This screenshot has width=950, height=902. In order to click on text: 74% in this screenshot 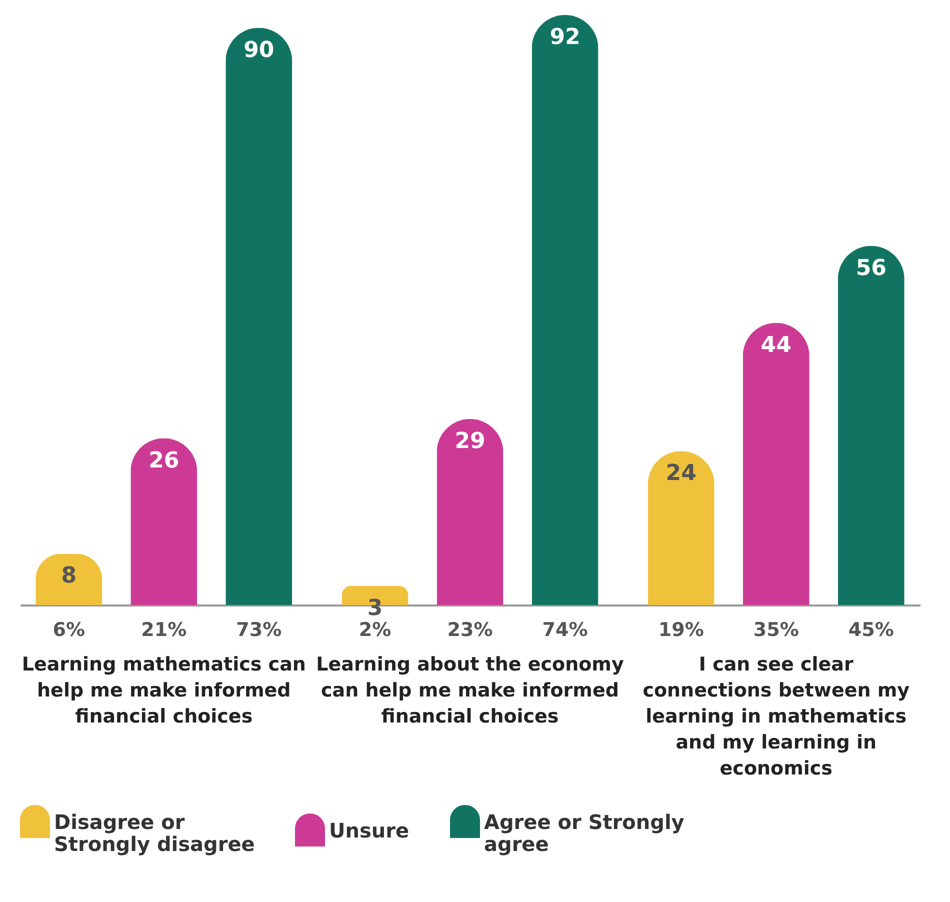, I will do `click(565, 630)`.